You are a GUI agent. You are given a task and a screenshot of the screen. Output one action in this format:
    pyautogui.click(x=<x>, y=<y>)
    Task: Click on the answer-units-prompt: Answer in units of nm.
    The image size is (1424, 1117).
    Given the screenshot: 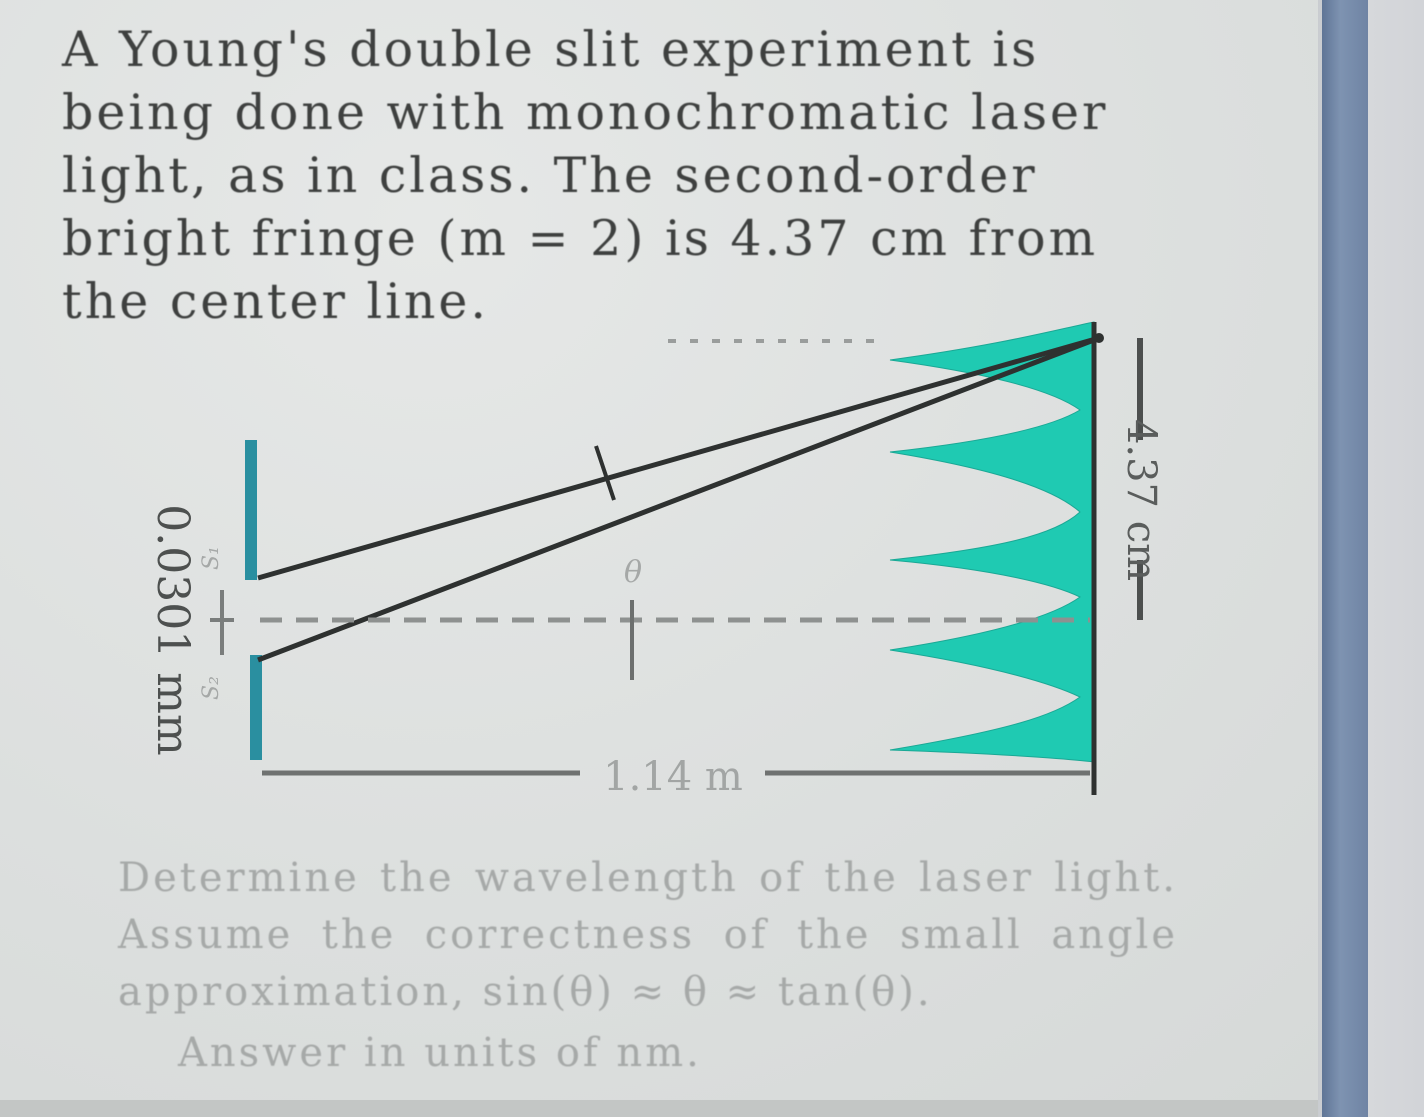 What is the action you would take?
    pyautogui.click(x=440, y=1053)
    